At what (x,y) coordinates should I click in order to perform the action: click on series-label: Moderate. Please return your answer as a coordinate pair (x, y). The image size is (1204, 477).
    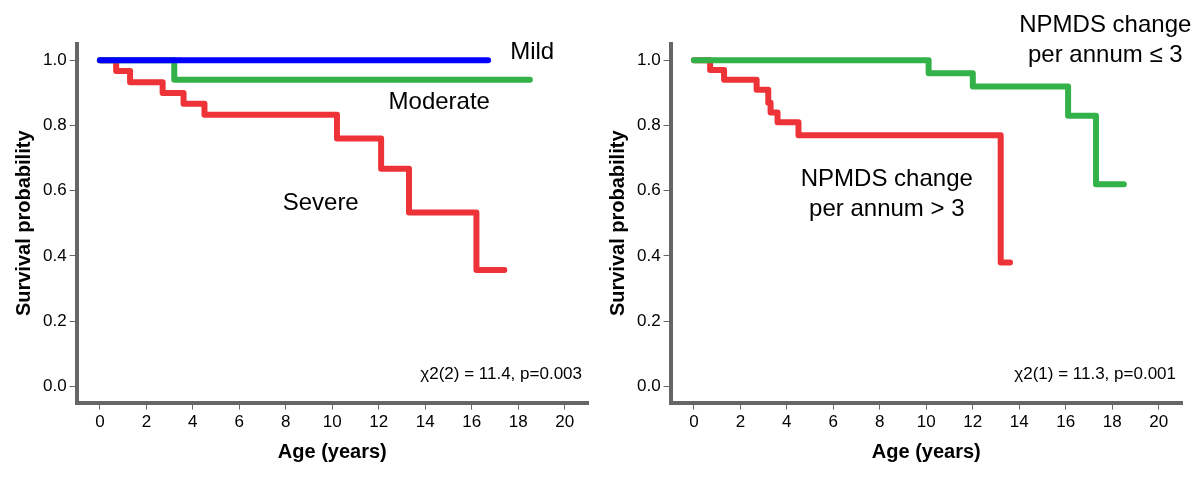
    Looking at the image, I should click on (439, 101).